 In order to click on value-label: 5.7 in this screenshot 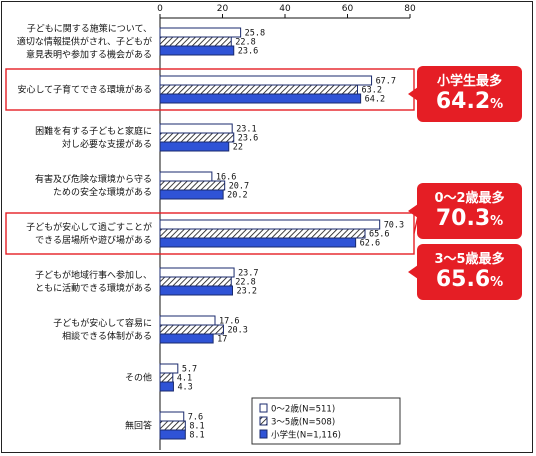, I will do `click(189, 370)`.